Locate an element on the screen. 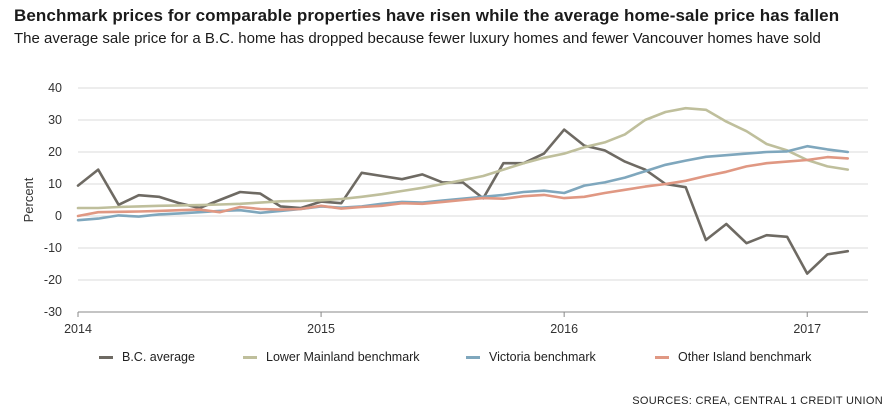 The image size is (895, 418). y-tick-label: 40 is located at coordinates (55, 88).